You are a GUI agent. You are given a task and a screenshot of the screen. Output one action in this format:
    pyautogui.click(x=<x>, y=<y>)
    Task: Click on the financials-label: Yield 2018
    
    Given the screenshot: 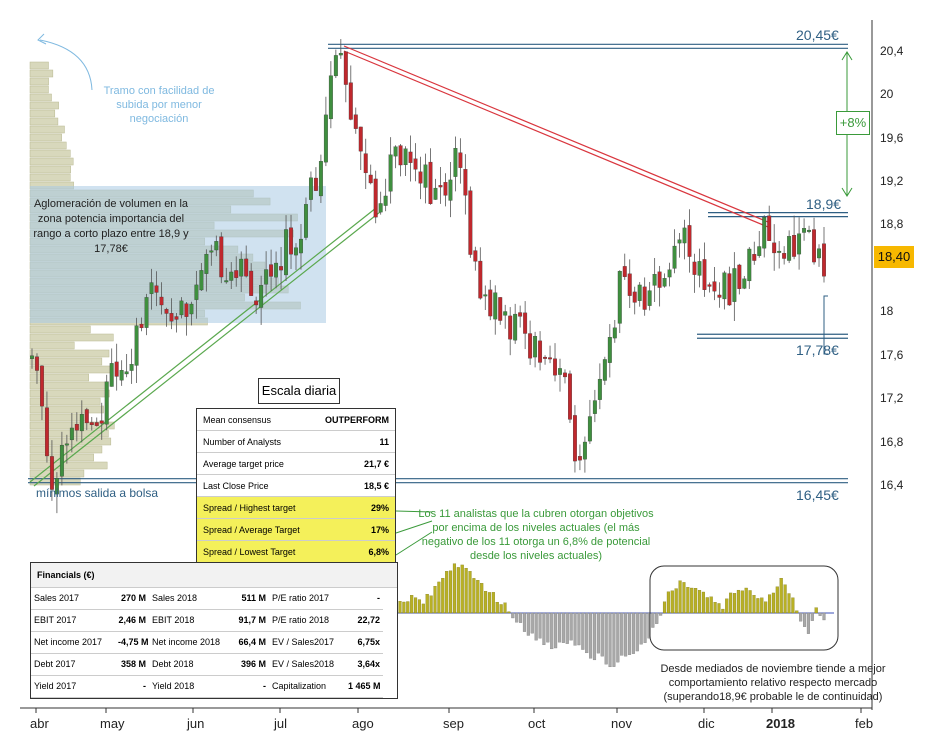 What is the action you would take?
    pyautogui.click(x=192, y=687)
    